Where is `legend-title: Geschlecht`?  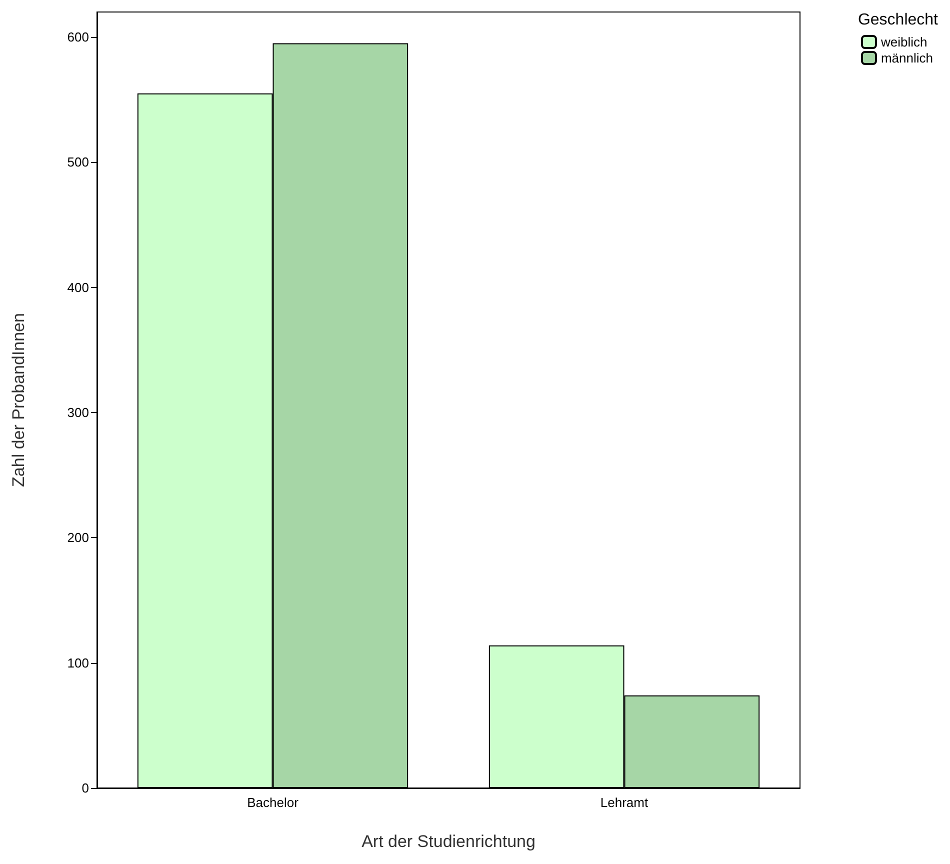
legend-title: Geschlecht is located at coordinates (898, 20).